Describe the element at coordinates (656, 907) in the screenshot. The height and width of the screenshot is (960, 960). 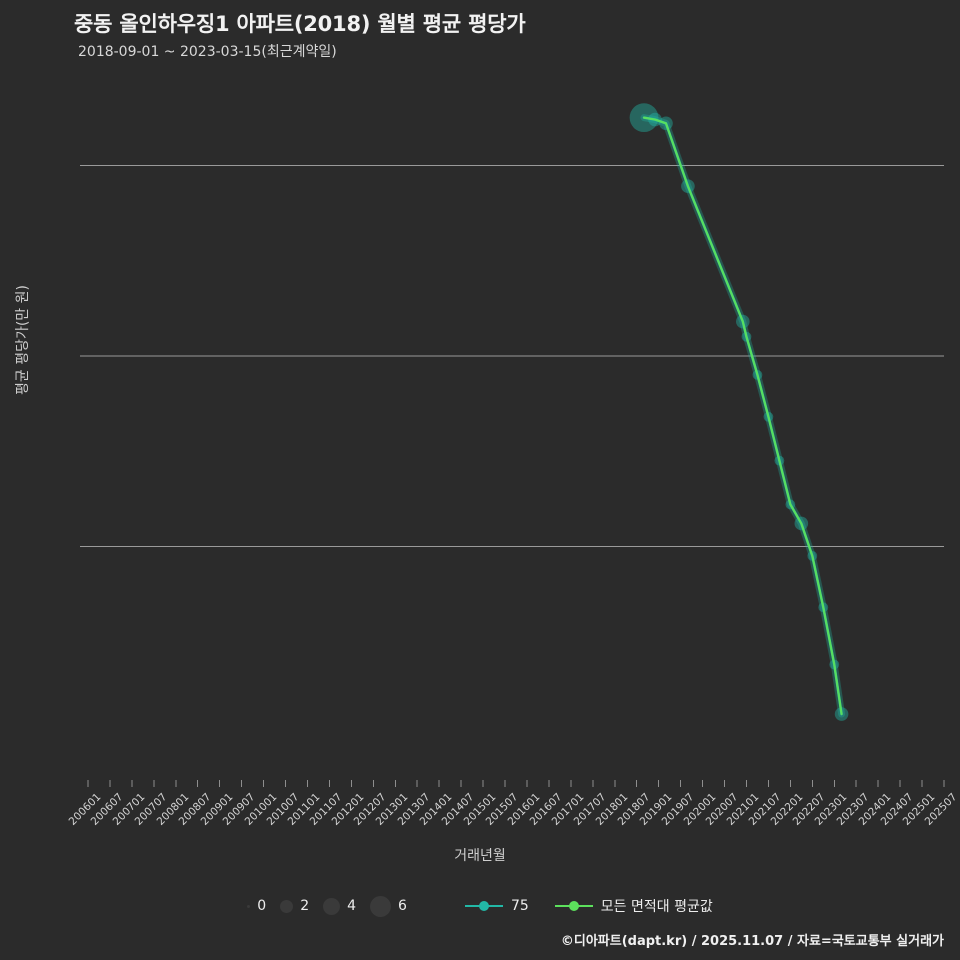
I see `legend-series-label: 모든 면적대 평균값` at that location.